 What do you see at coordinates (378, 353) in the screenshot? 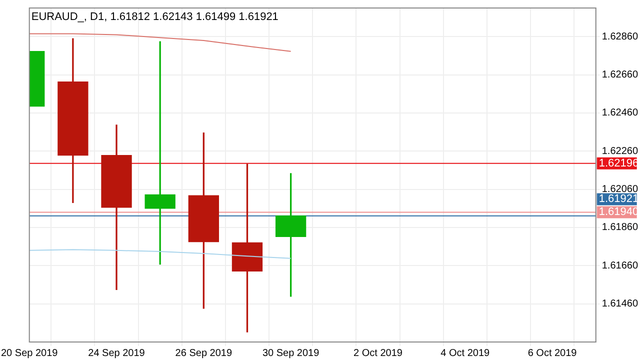
I see `x-tick-label: 2 Oct 2019` at bounding box center [378, 353].